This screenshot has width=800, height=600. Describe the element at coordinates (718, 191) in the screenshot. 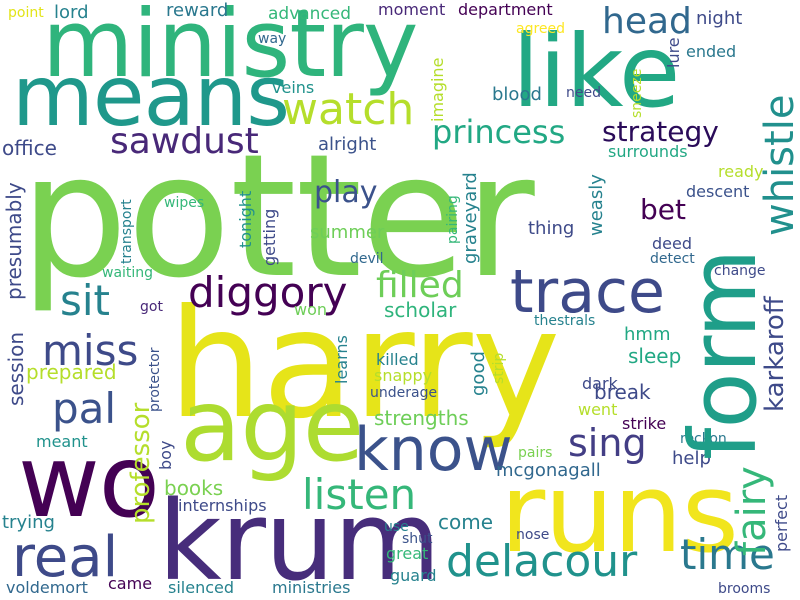

I see `word-descent: descent` at that location.